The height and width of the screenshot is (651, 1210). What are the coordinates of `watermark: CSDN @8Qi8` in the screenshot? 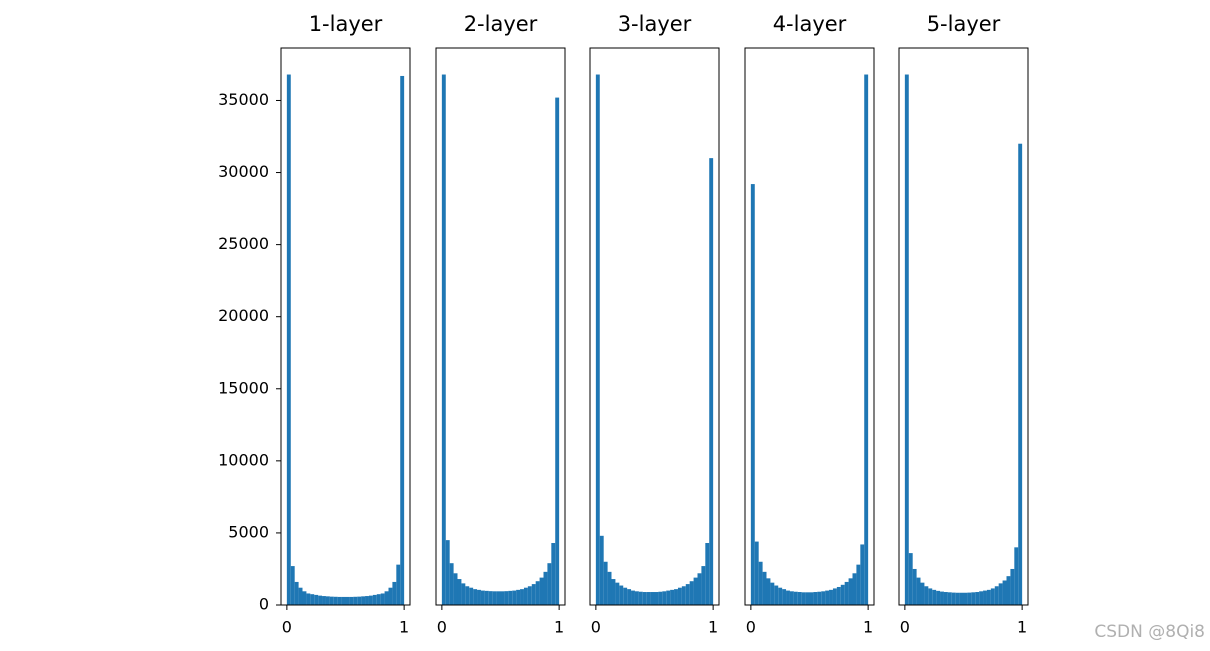 It's located at (1149, 632).